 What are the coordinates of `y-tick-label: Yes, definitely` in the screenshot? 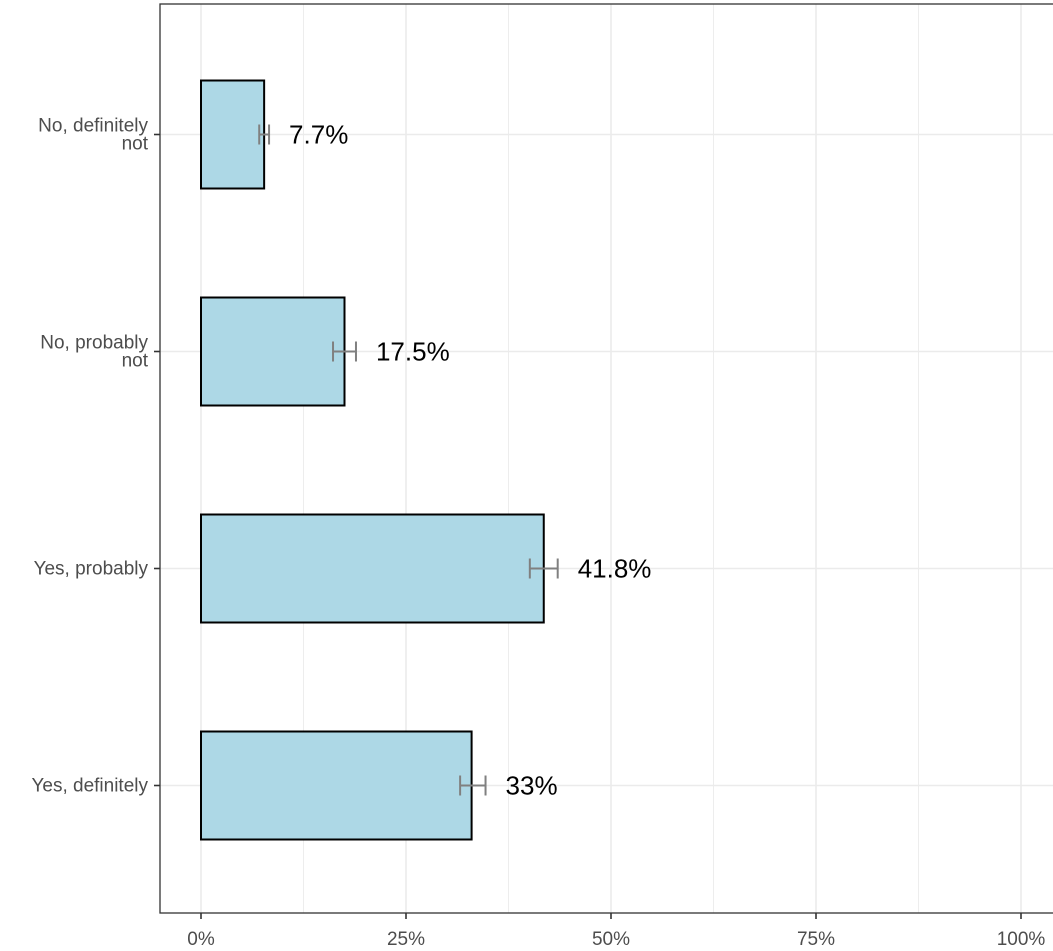 It's located at (89, 786).